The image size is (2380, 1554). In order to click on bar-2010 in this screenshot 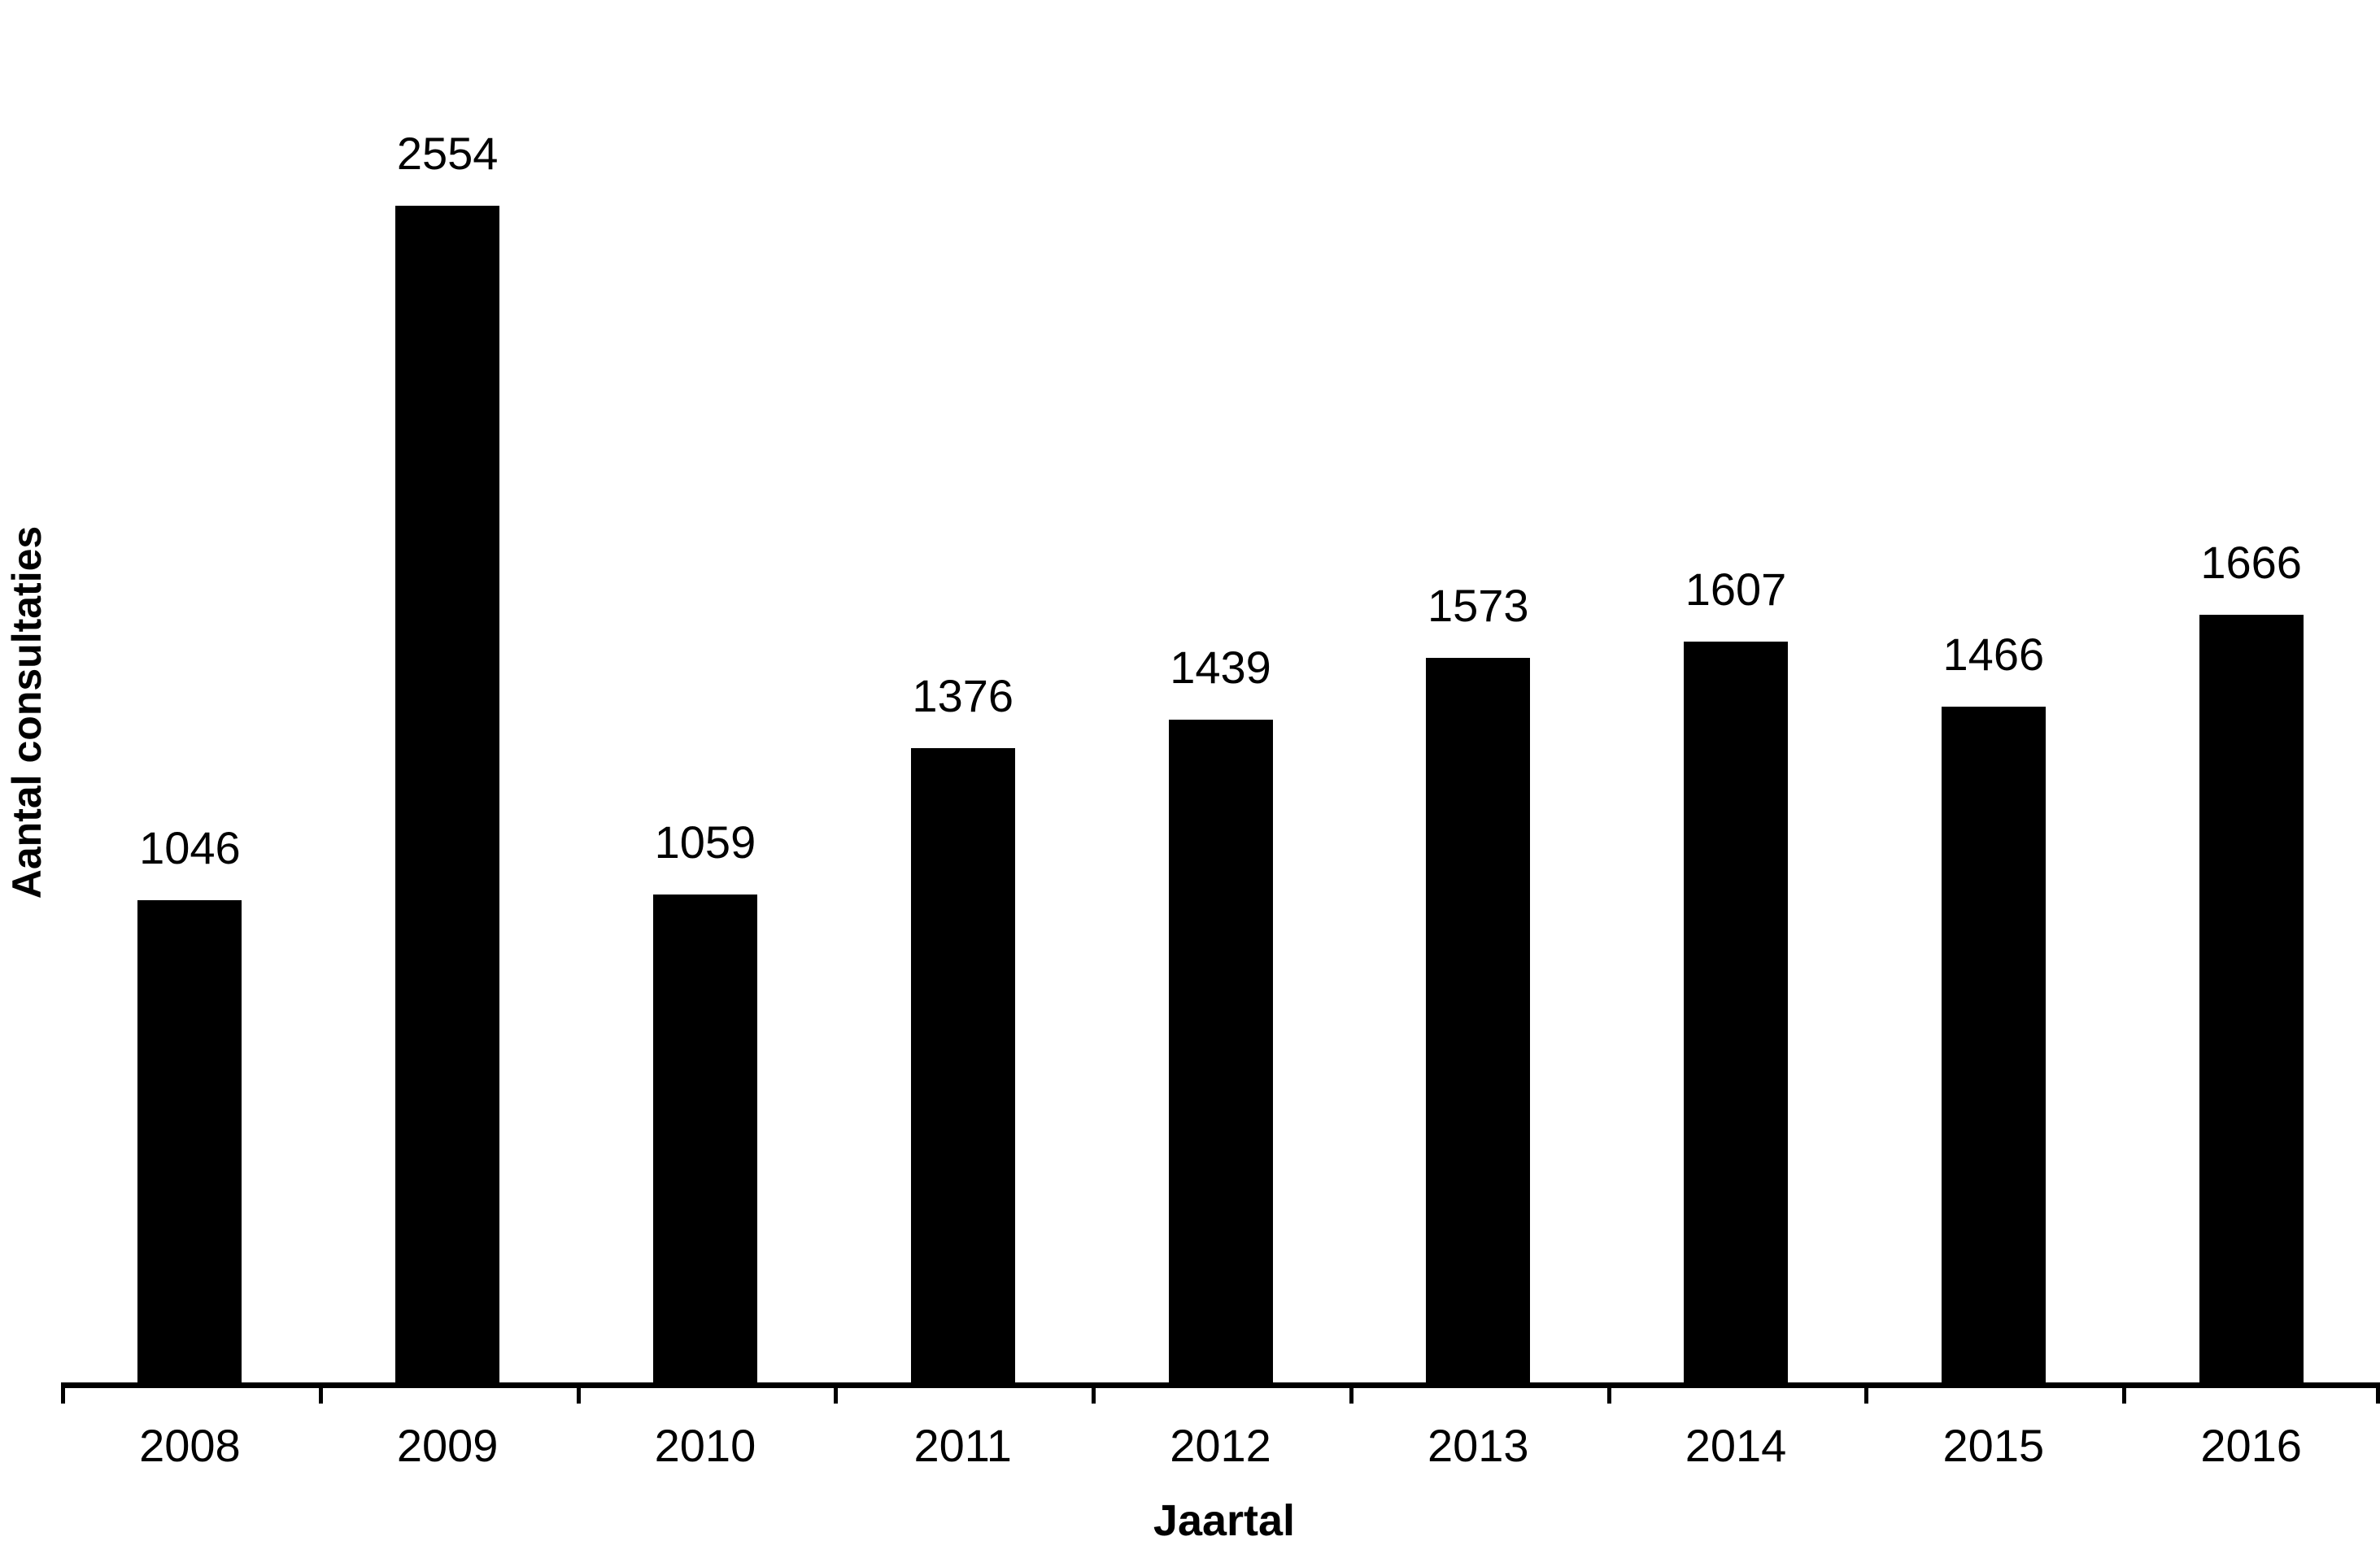, I will do `click(704, 1138)`.